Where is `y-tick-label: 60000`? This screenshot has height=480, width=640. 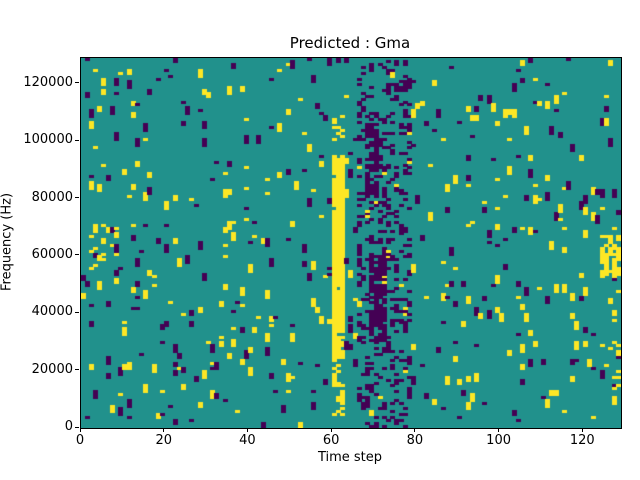 y-tick-label: 60000 is located at coordinates (52, 254).